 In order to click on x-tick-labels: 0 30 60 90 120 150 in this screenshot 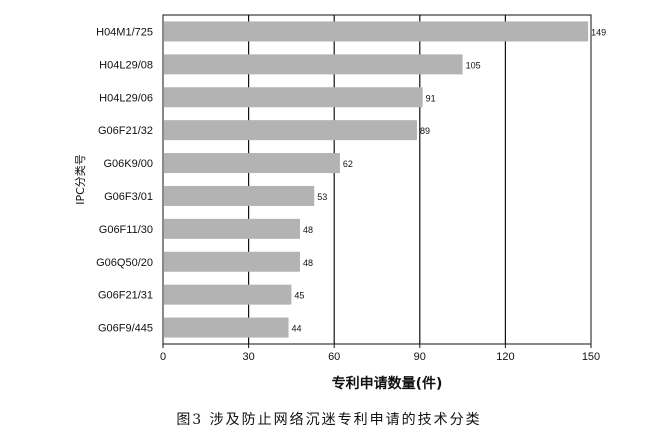, I will do `click(380, 357)`.